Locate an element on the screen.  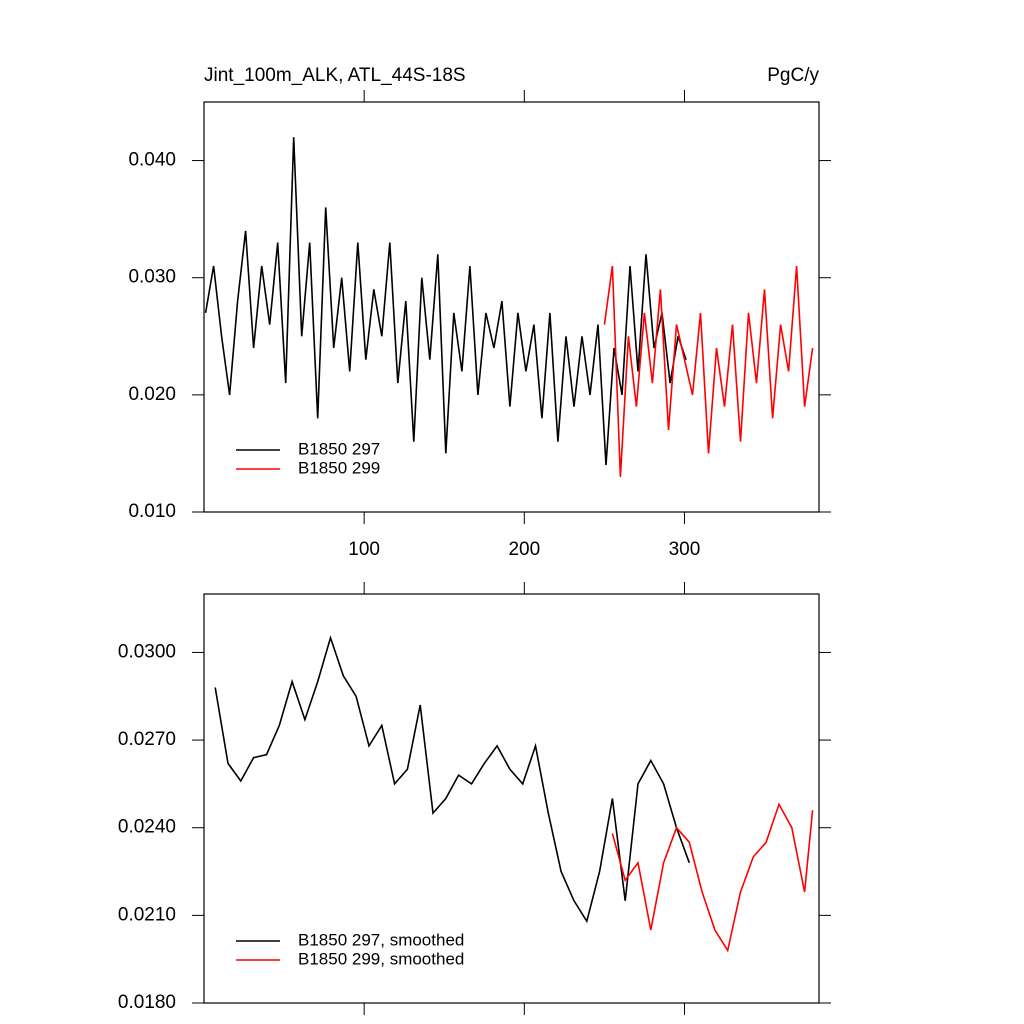
chart-title: Jint_100m_ALK, ATL_44S-18S is located at coordinates (335, 75).